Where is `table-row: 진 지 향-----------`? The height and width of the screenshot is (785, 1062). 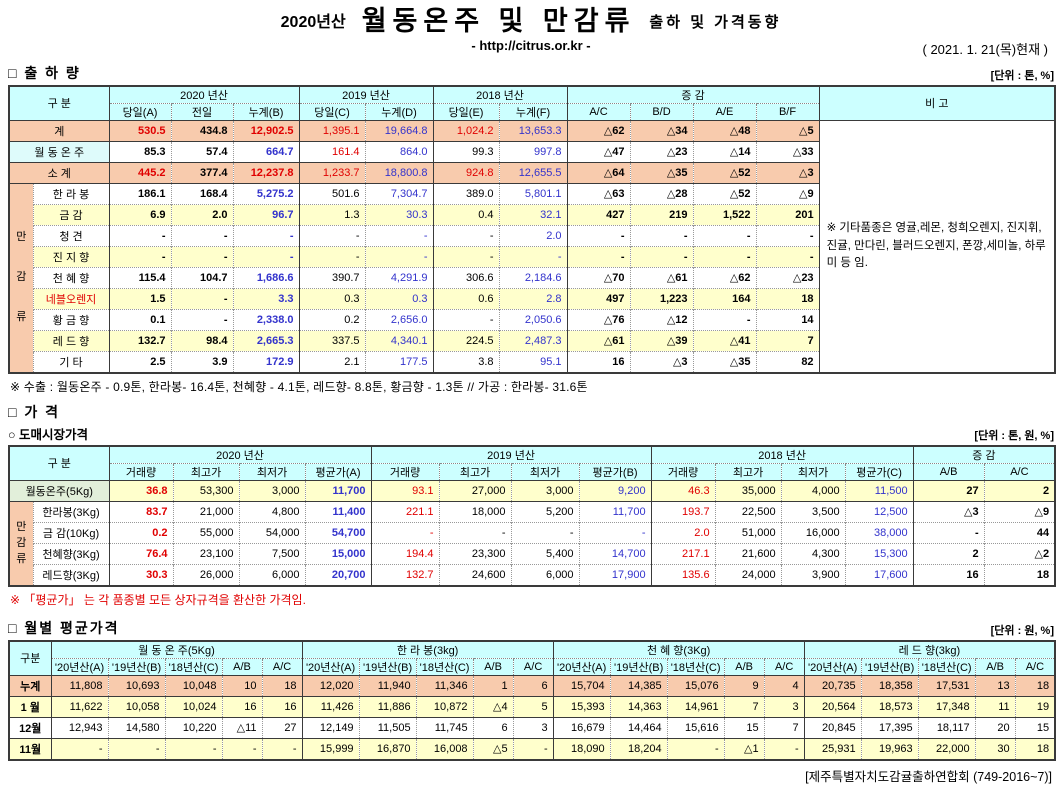
table-row: 진 지 향----------- is located at coordinates (532, 256).